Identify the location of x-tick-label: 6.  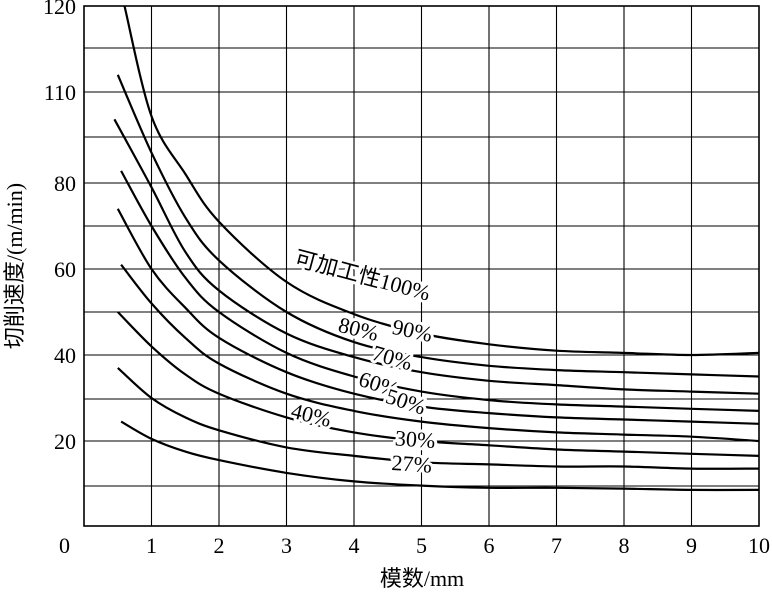
(489, 545).